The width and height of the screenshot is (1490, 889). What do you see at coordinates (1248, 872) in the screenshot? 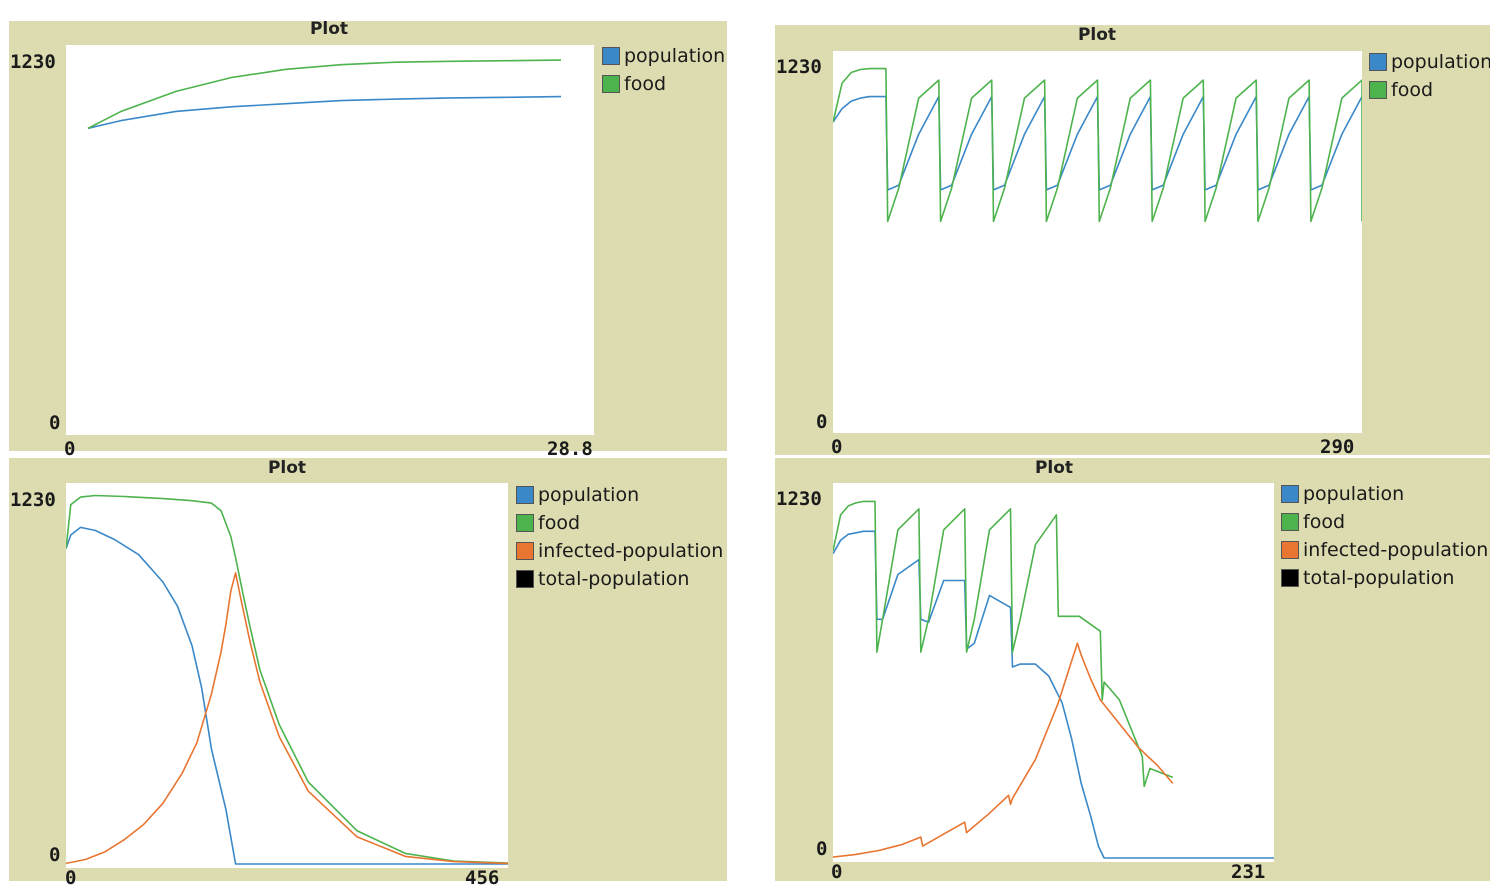
I see `x-max-tick: 231` at bounding box center [1248, 872].